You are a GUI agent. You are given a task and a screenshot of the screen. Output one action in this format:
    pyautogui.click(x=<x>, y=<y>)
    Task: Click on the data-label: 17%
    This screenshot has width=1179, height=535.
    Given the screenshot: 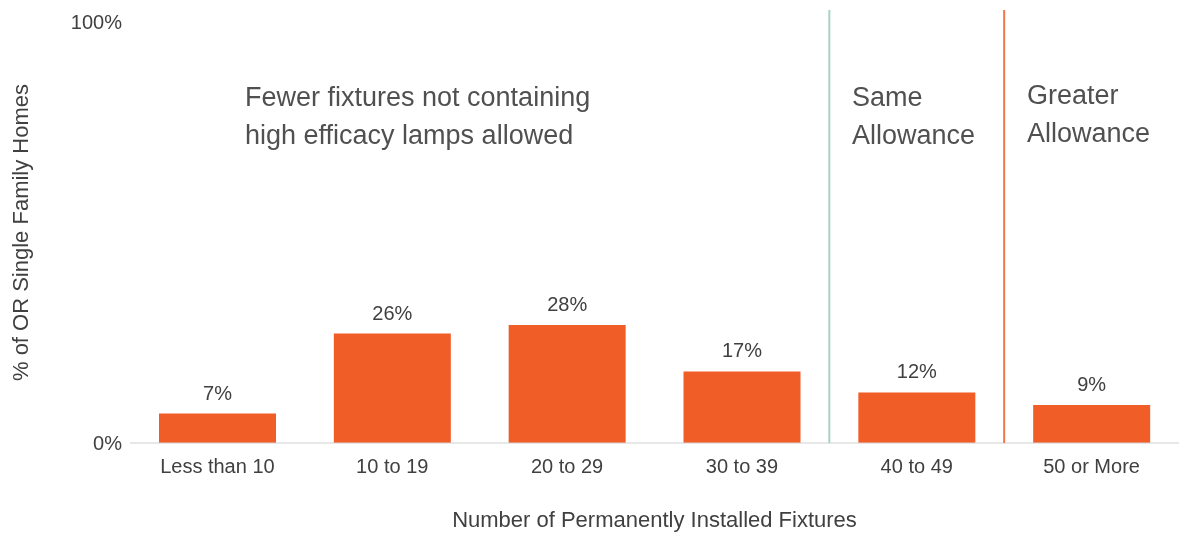 What is the action you would take?
    pyautogui.click(x=742, y=350)
    